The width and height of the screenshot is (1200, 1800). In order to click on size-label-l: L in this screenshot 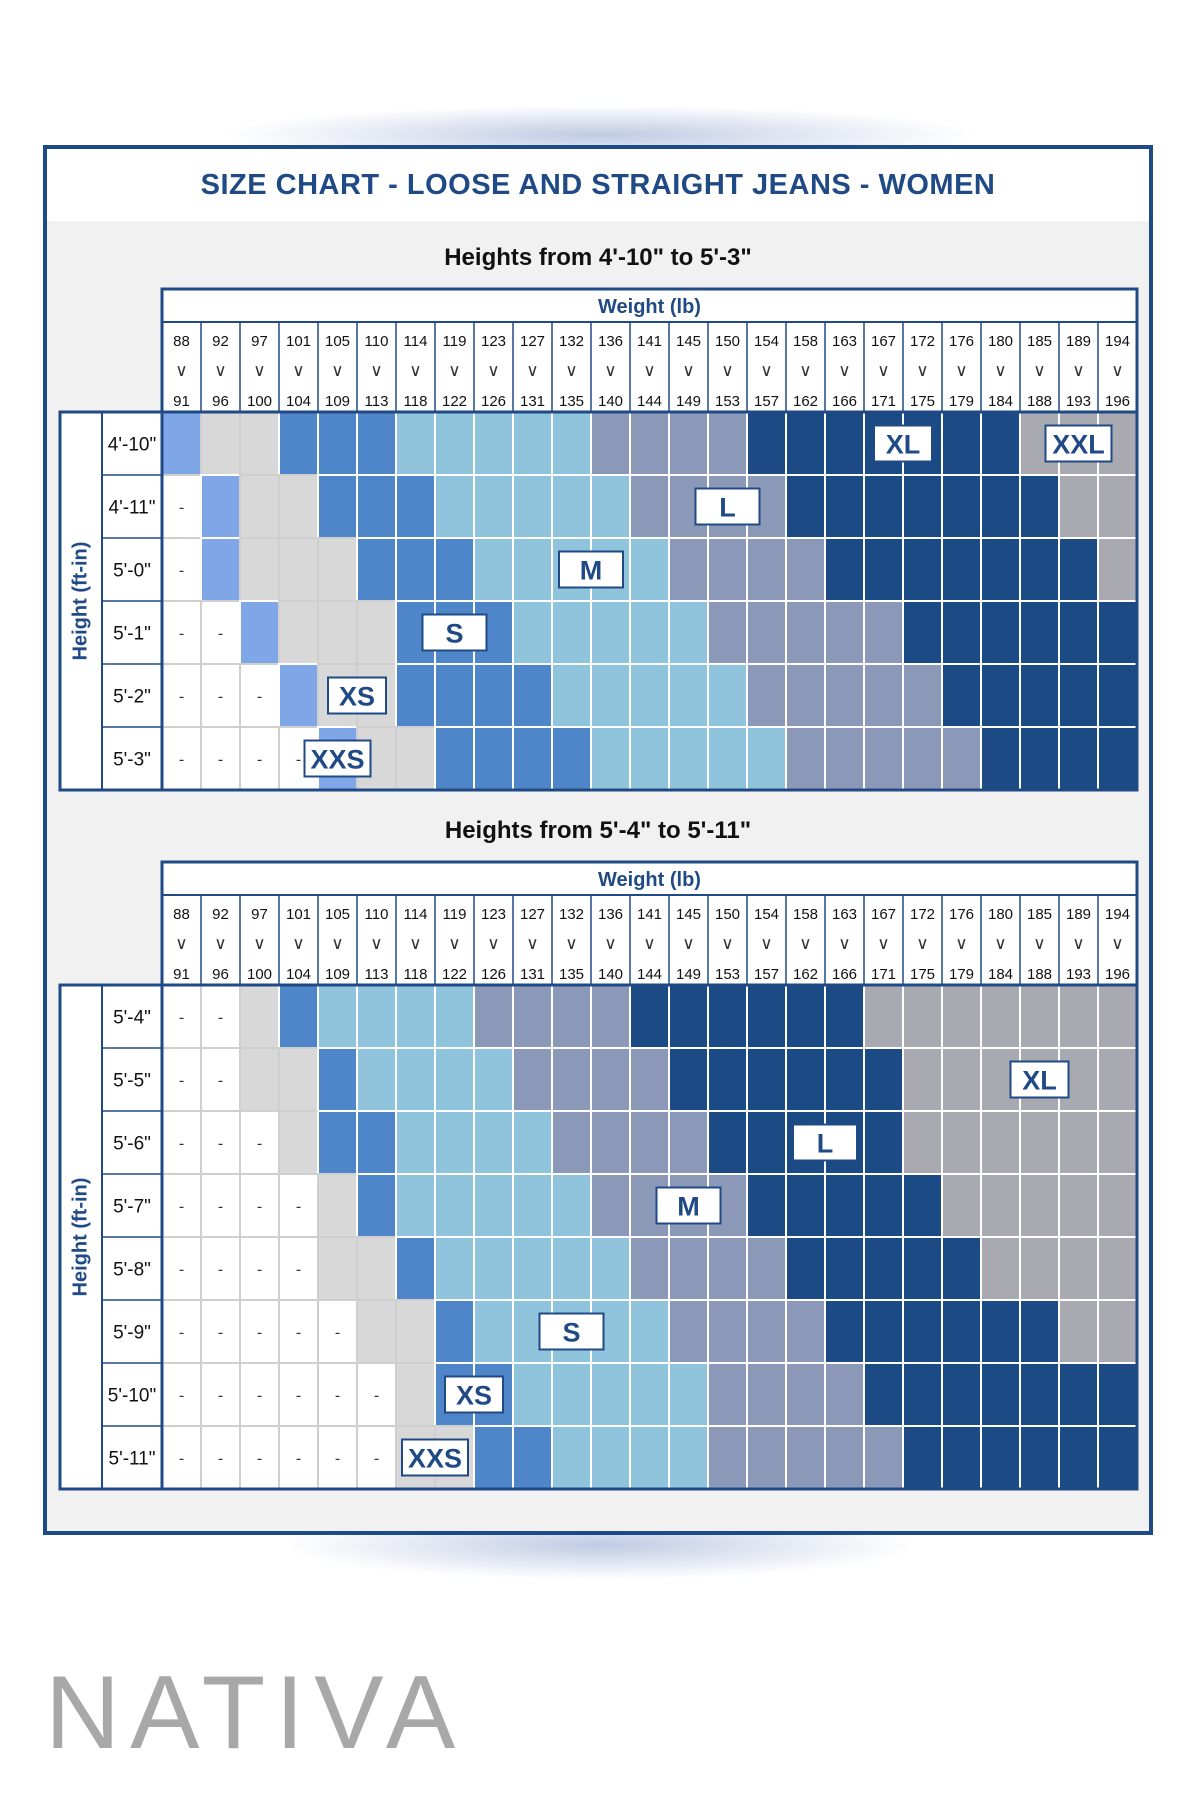, I will do `click(825, 1144)`.